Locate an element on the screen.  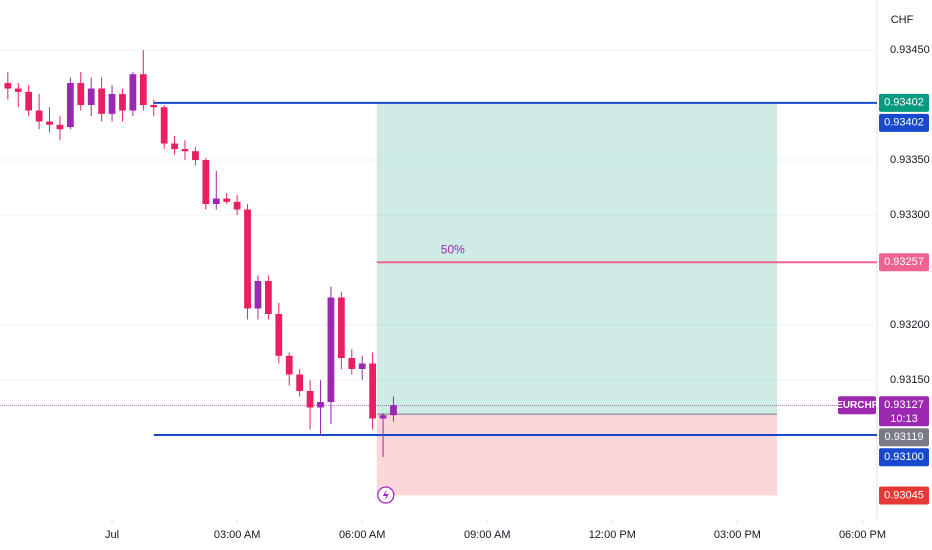
x-tick-label: 06:00 PM is located at coordinates (862, 535).